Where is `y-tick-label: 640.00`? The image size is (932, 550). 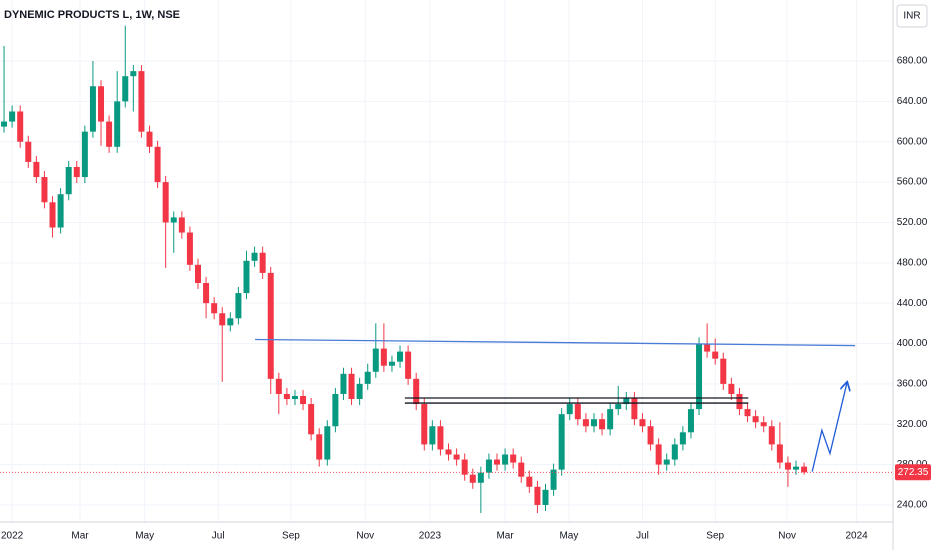 y-tick-label: 640.00 is located at coordinates (912, 101).